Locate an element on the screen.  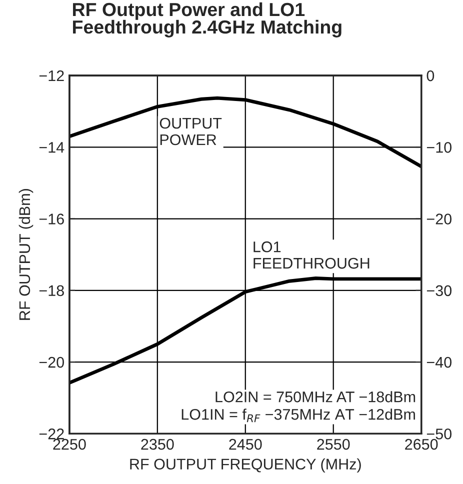
y2-tick-label: −10 is located at coordinates (439, 147).